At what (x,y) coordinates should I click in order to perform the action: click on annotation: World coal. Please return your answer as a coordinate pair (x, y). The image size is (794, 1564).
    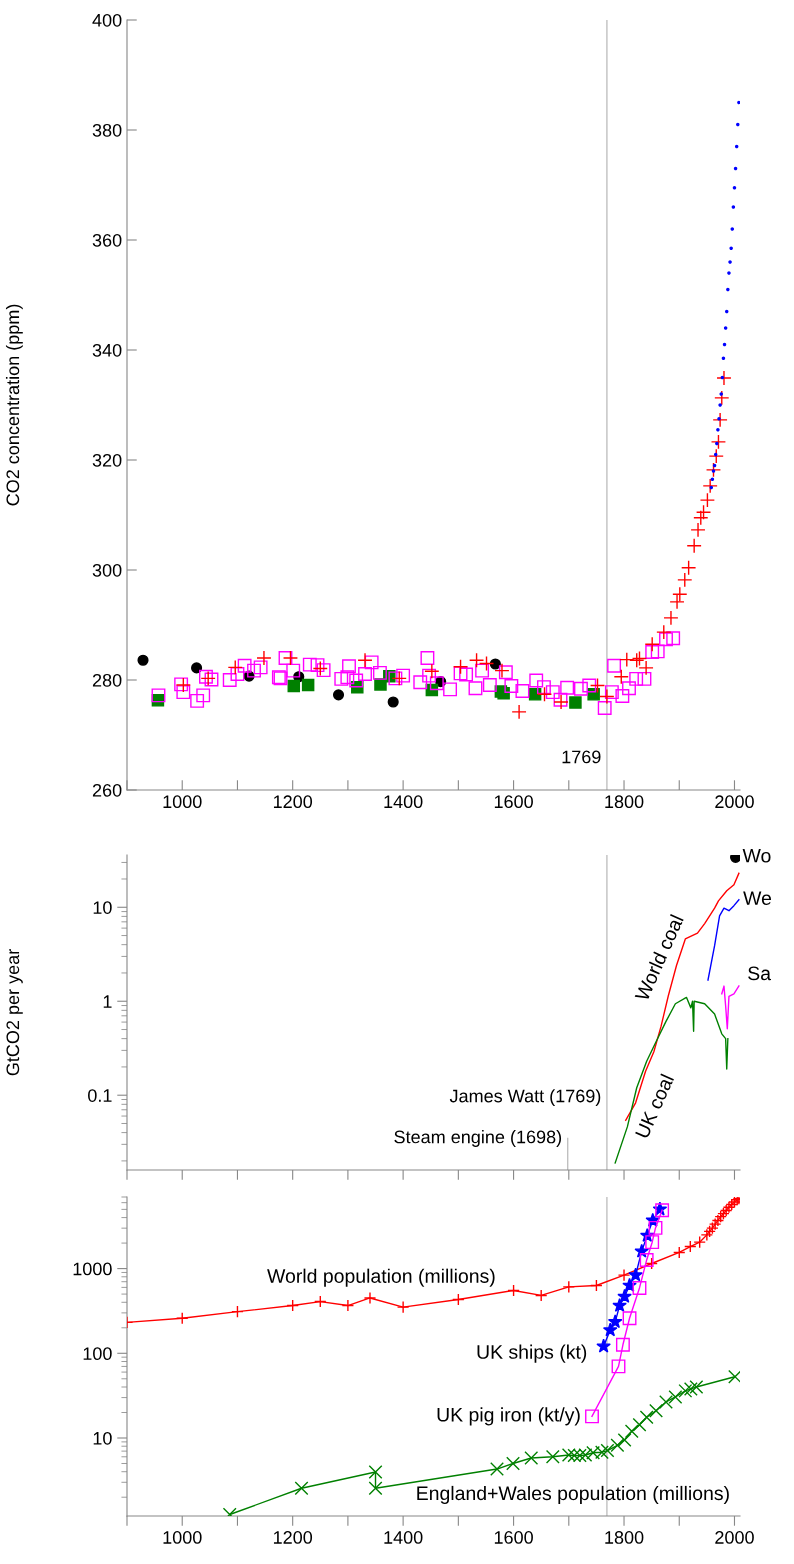
    Looking at the image, I should click on (659, 958).